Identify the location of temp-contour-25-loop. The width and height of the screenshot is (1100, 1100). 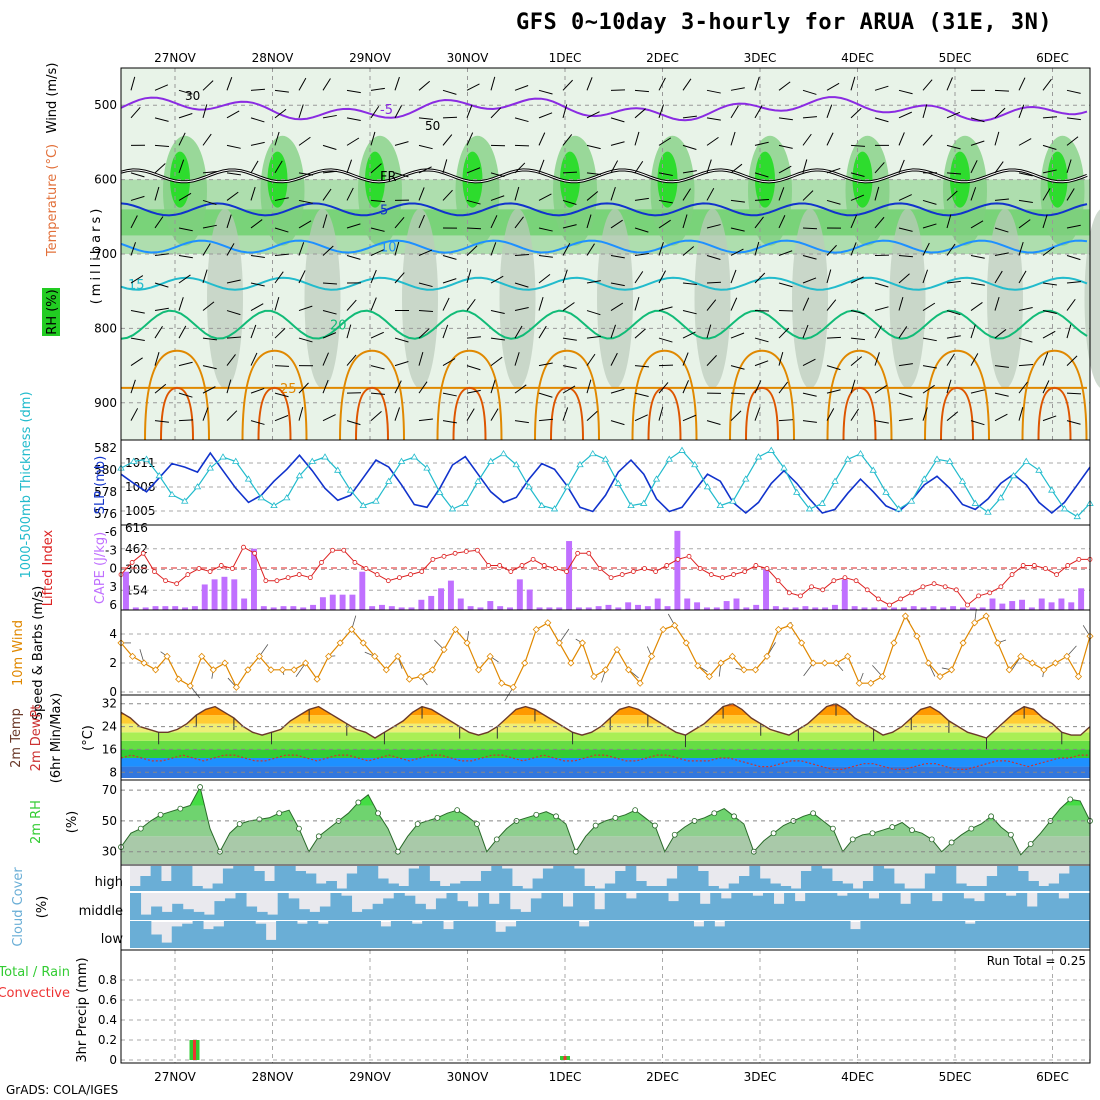
(372, 395).